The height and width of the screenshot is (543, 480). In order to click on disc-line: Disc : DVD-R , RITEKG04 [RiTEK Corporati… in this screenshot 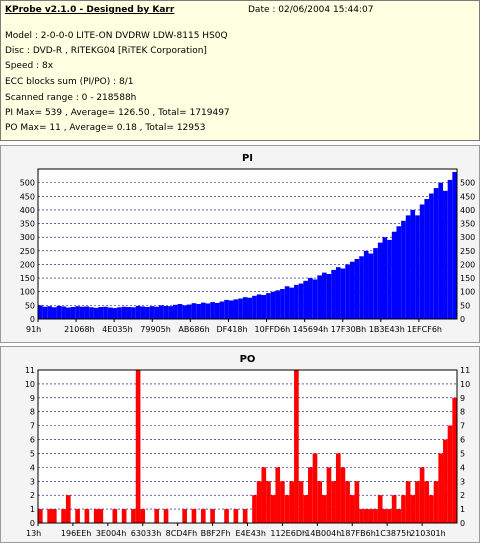, I will do `click(106, 51)`.